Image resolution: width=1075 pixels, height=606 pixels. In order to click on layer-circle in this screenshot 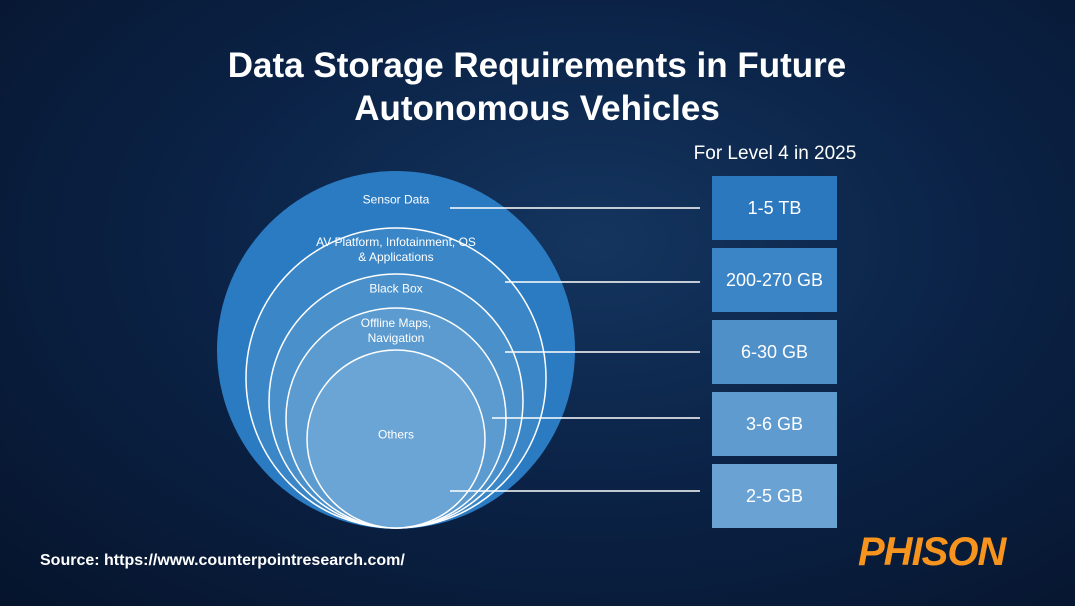, I will do `click(396, 439)`.